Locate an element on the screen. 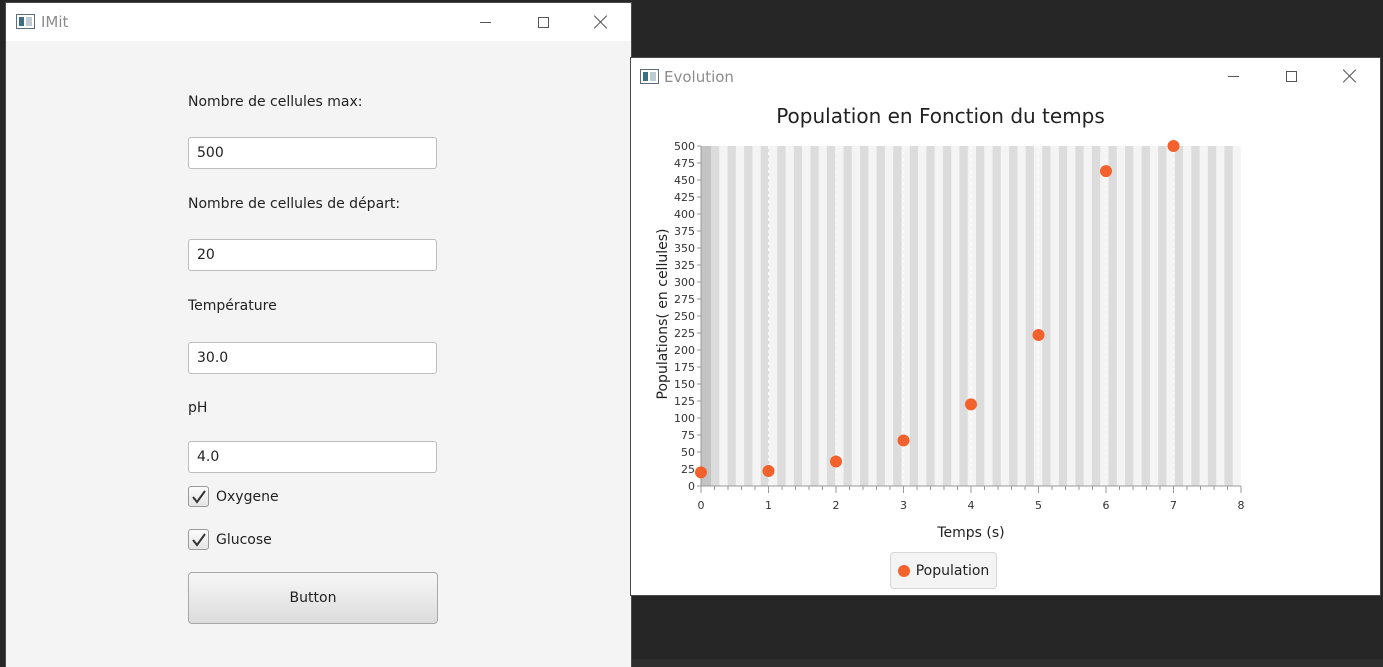 The width and height of the screenshot is (1383, 667). y-tick-label: 250 is located at coordinates (684, 316).